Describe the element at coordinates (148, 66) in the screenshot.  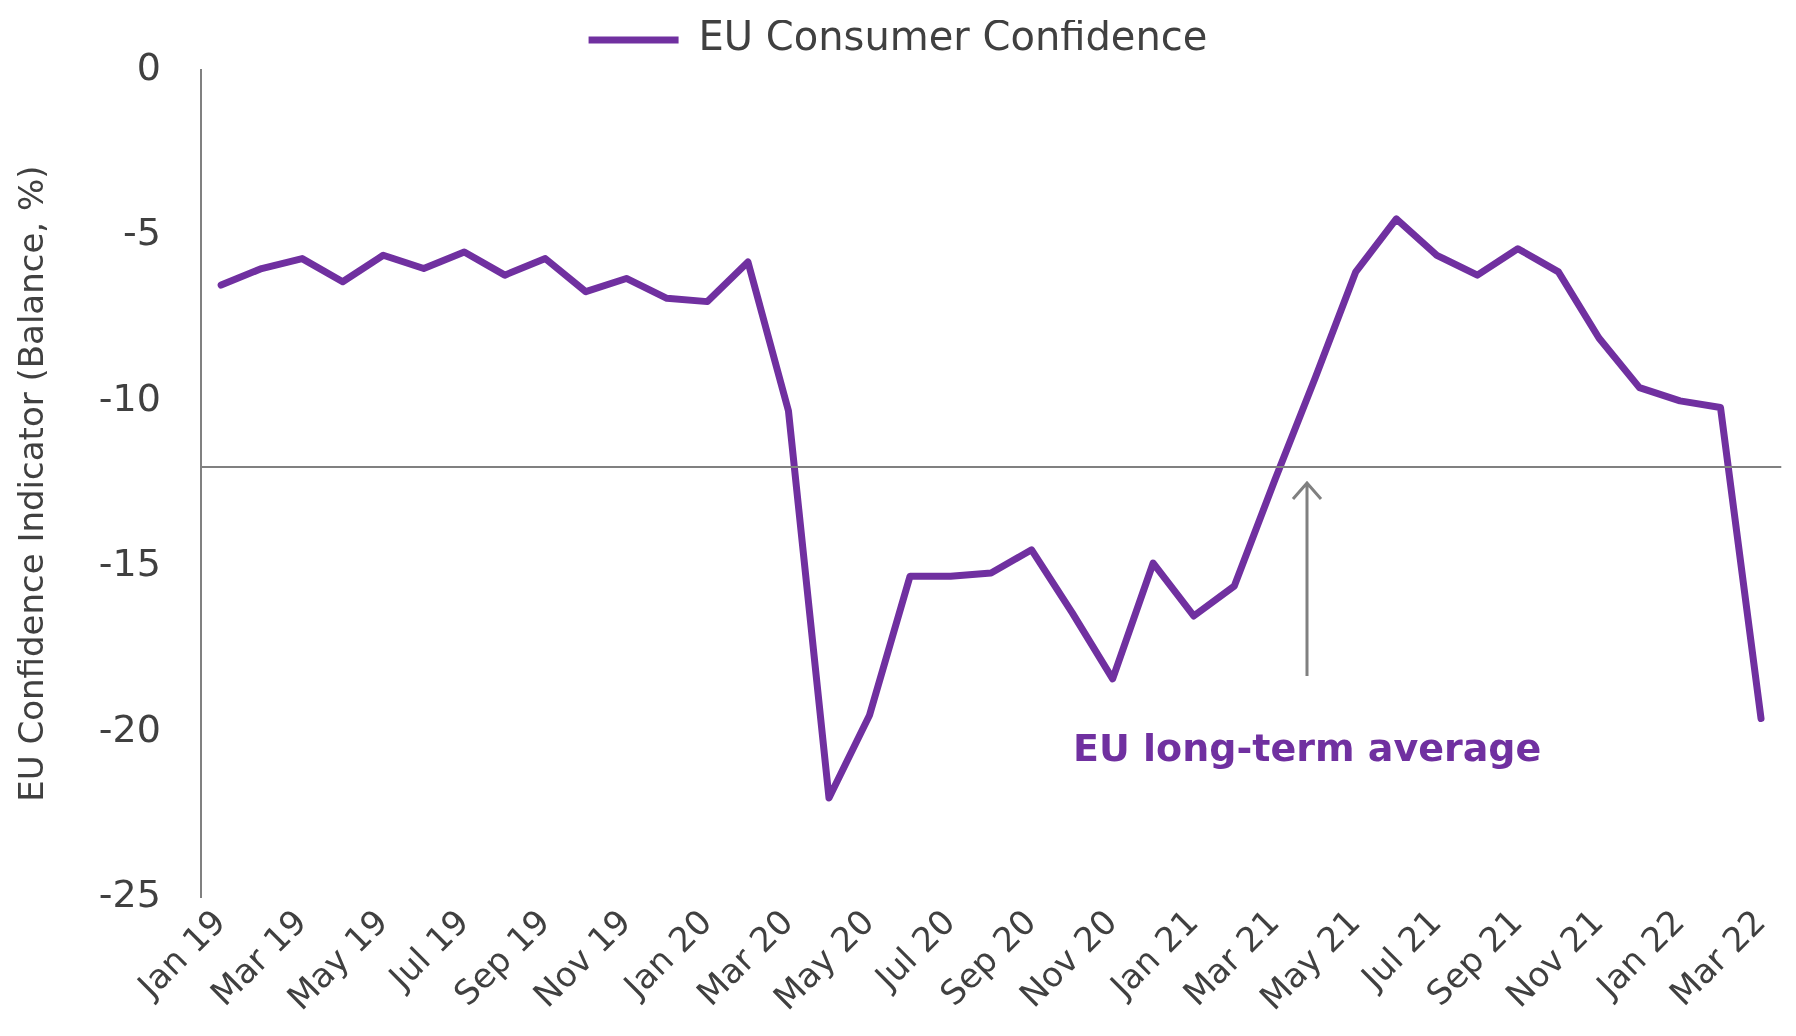
I see `y-tick-label: 0` at that location.